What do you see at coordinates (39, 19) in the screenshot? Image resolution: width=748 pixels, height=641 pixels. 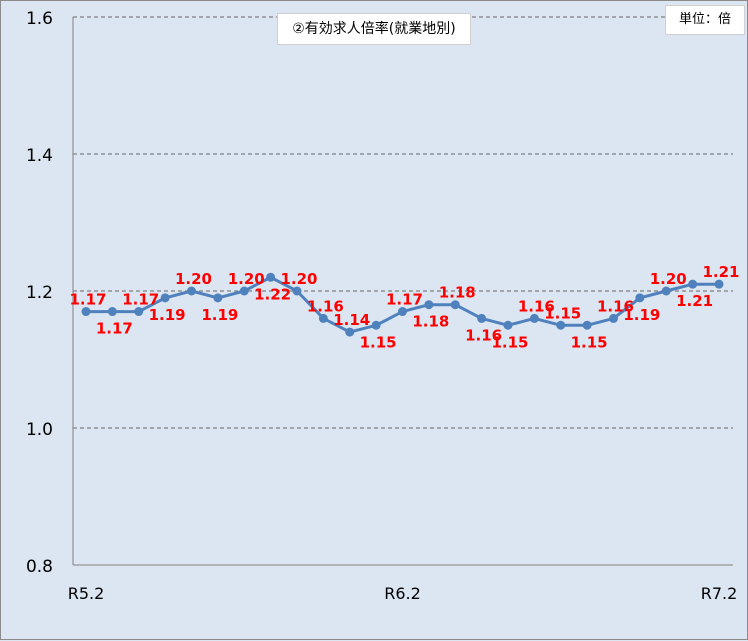 I see `y-tick-label: 1.6` at bounding box center [39, 19].